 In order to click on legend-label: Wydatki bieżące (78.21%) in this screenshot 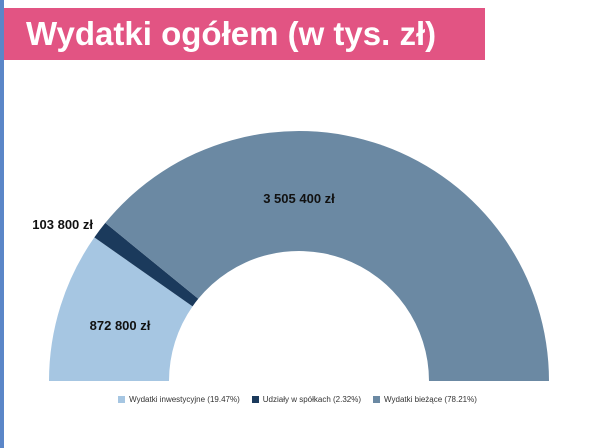, I will do `click(430, 399)`.